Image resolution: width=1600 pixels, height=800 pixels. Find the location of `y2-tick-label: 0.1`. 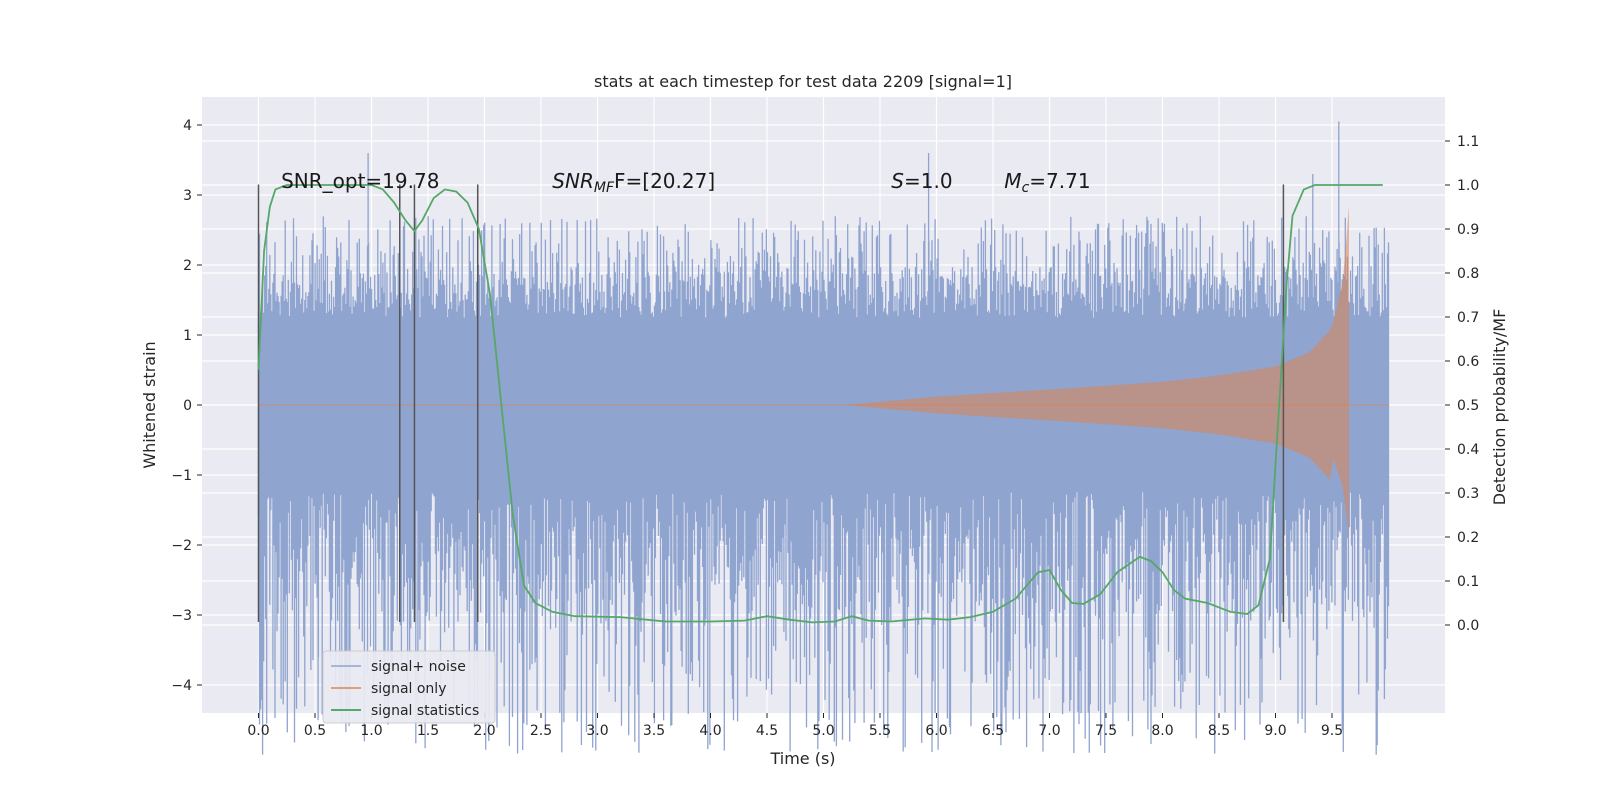

y2-tick-label: 0.1 is located at coordinates (1468, 582).